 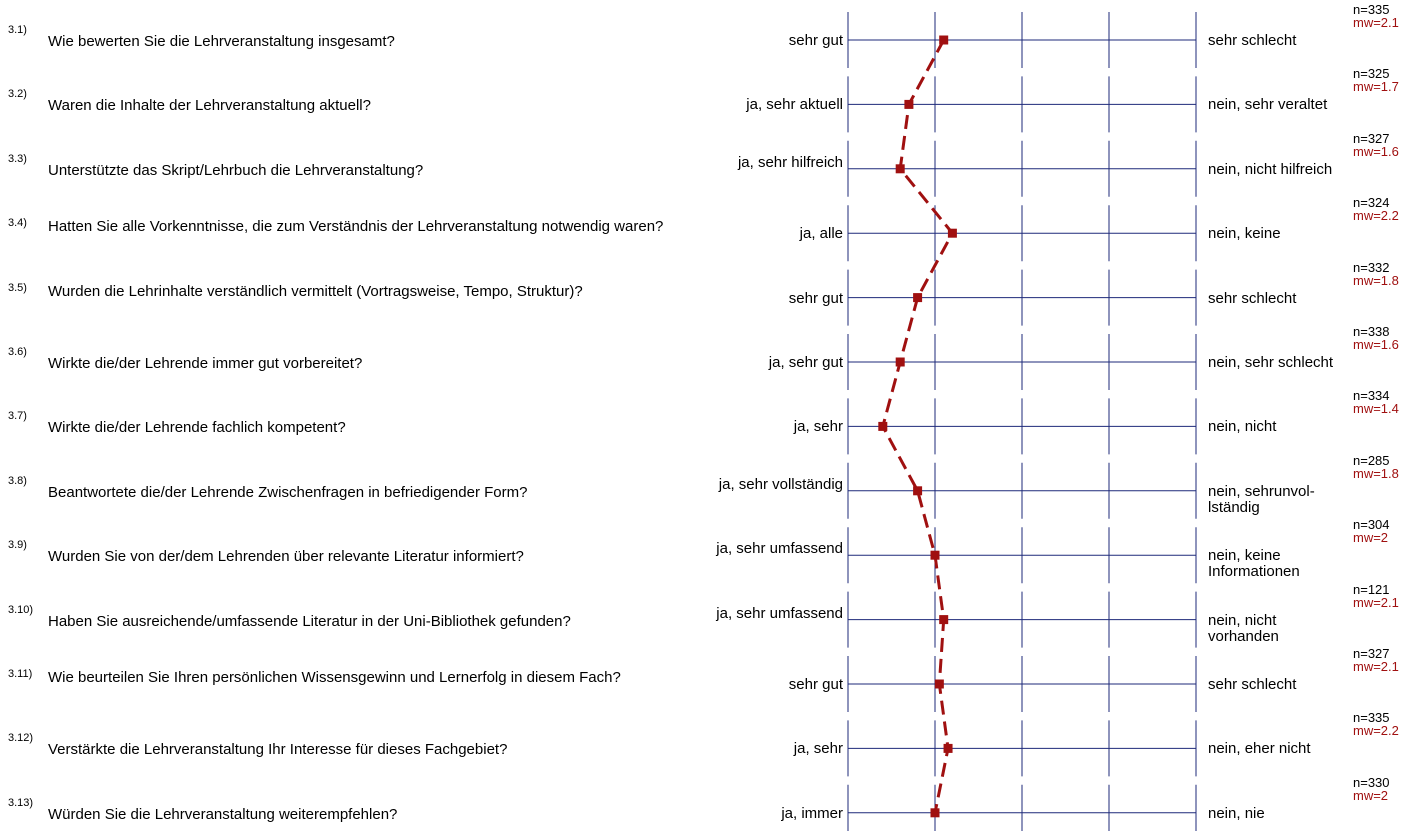 What do you see at coordinates (21, 738) in the screenshot?
I see `question-number: 3.12)` at bounding box center [21, 738].